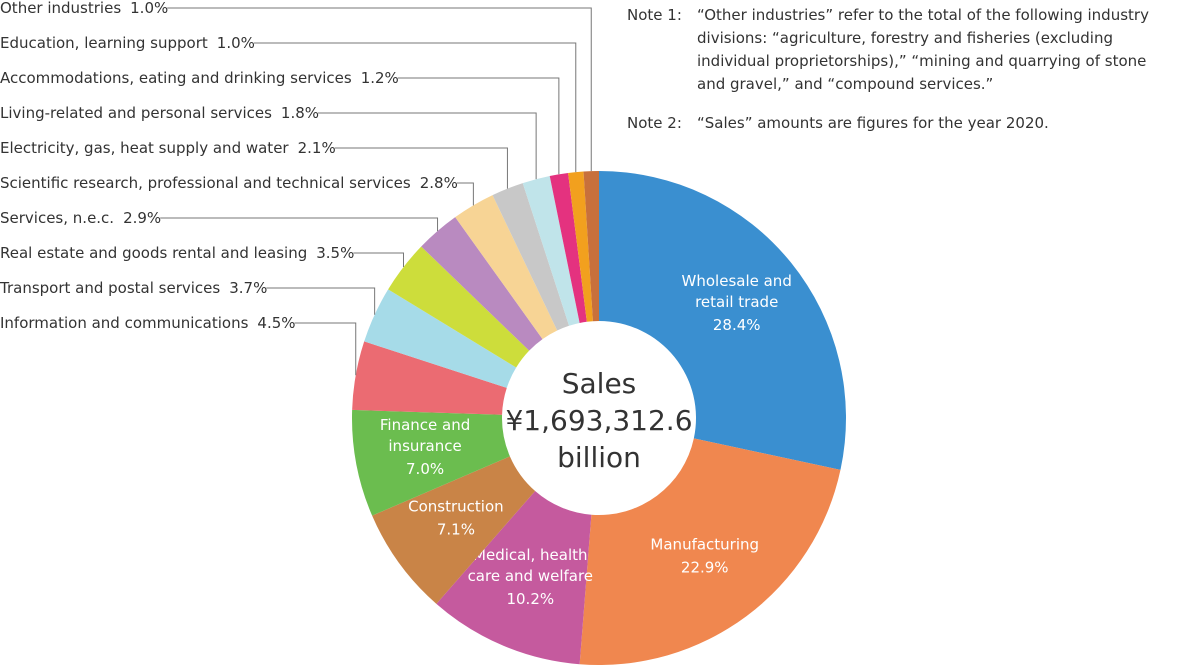  I want to click on slice-label: Finance and insurance, so click(425, 435).